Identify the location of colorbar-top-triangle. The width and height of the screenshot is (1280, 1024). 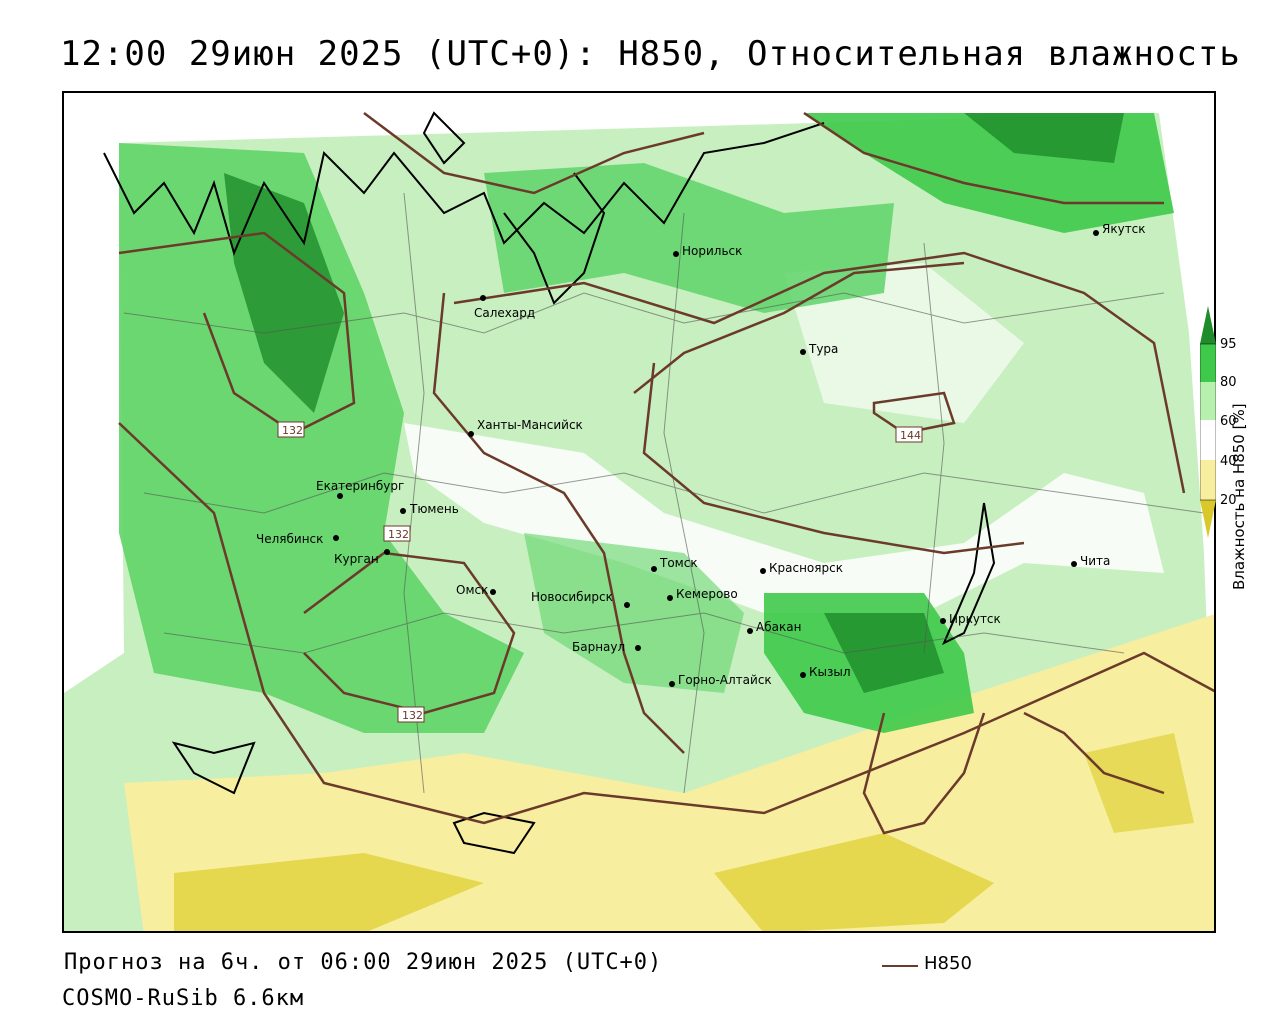
(1208, 325).